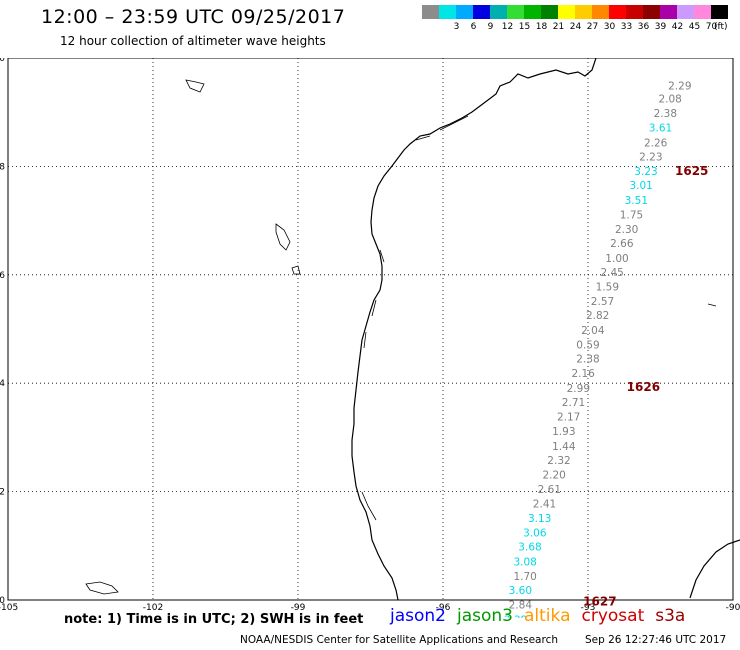 The height and width of the screenshot is (650, 740). What do you see at coordinates (626, 230) in the screenshot?
I see `swh-reading: 2.30` at bounding box center [626, 230].